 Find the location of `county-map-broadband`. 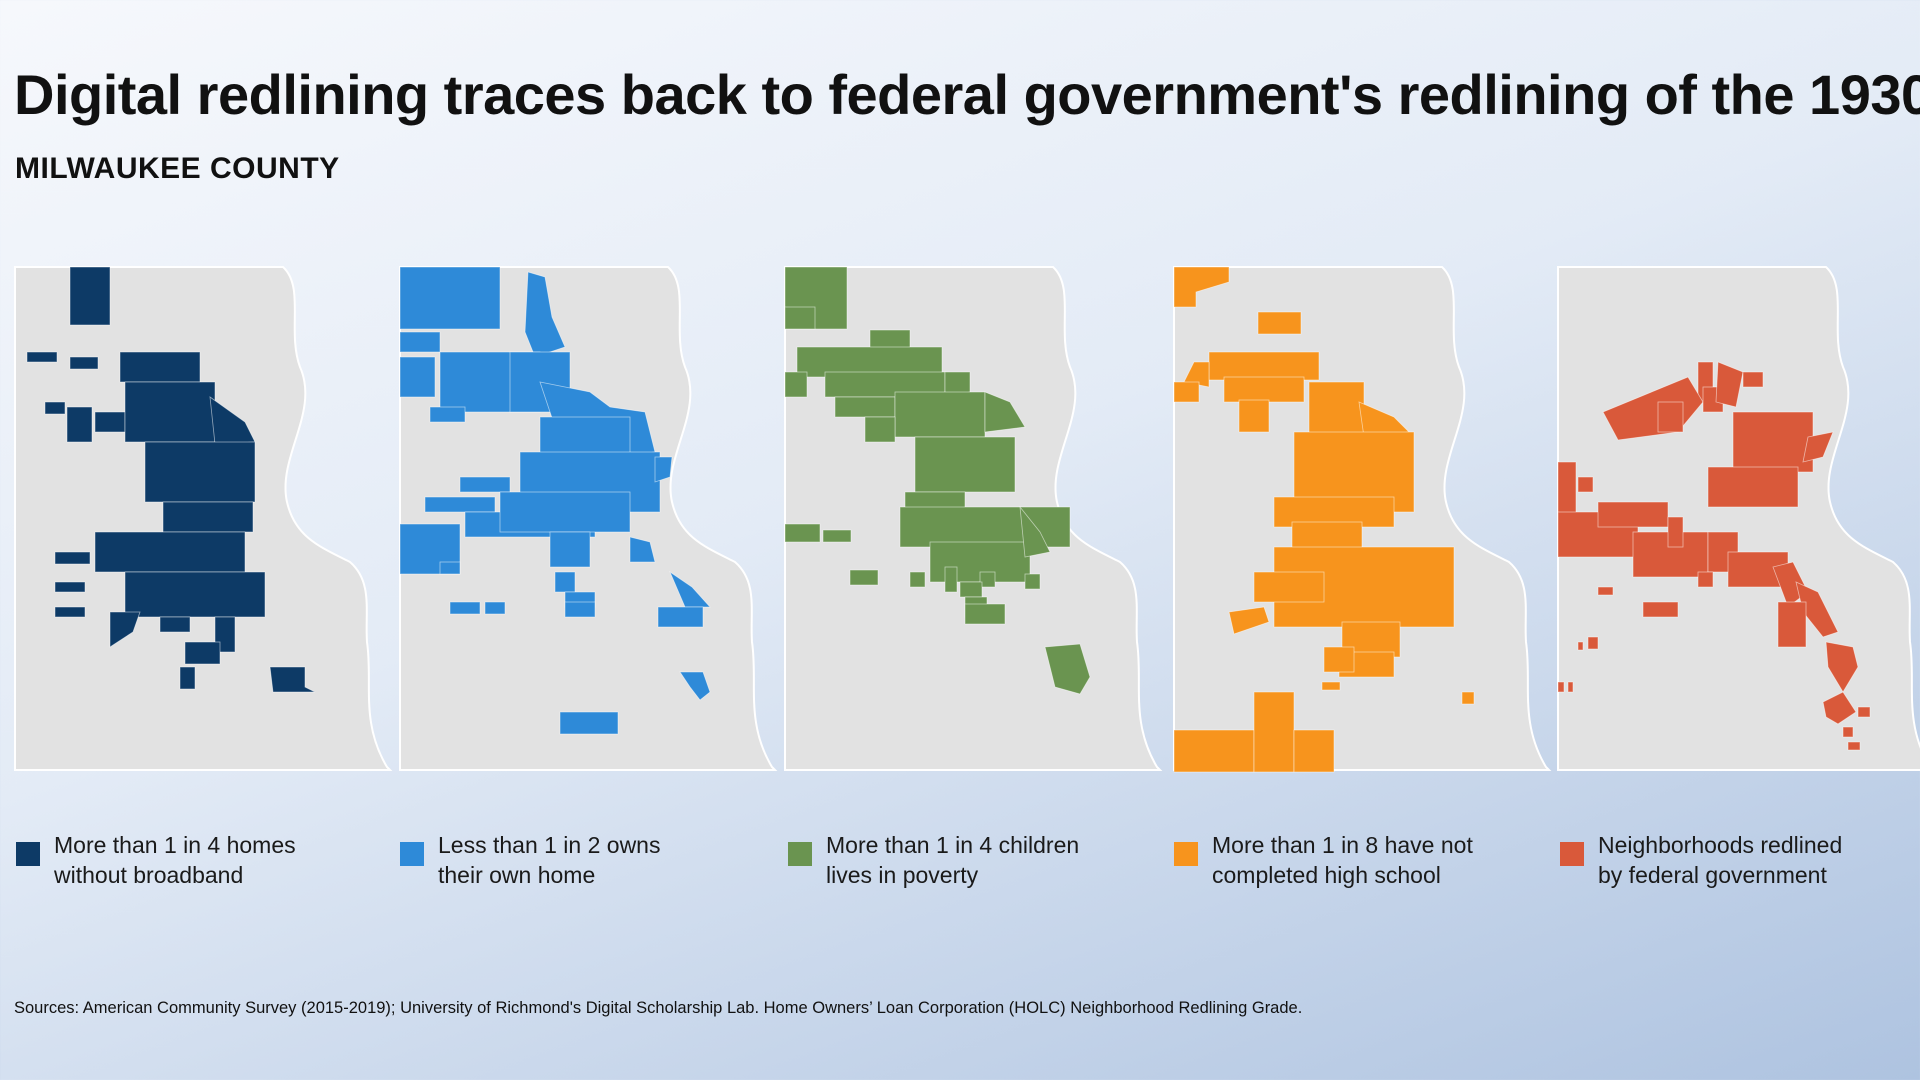

county-map-broadband is located at coordinates (203, 518).